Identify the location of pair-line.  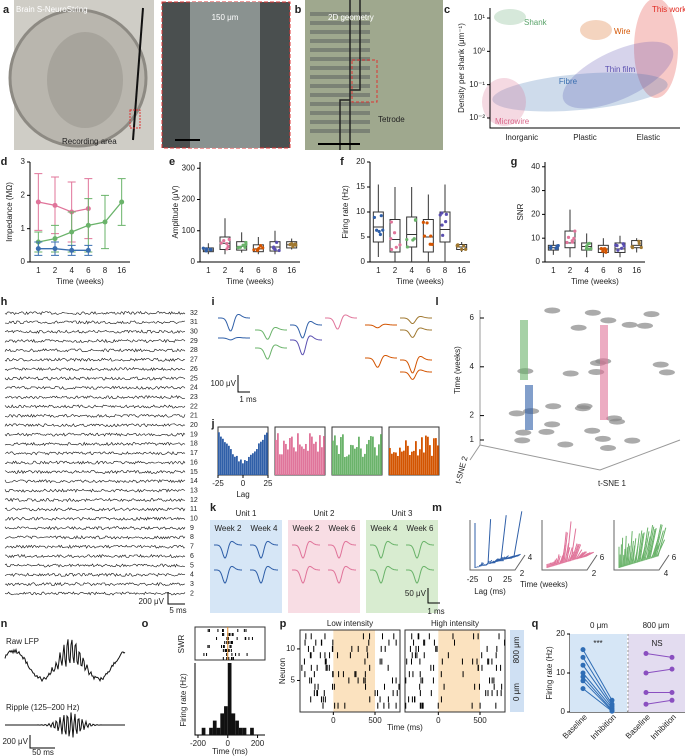
(597, 693).